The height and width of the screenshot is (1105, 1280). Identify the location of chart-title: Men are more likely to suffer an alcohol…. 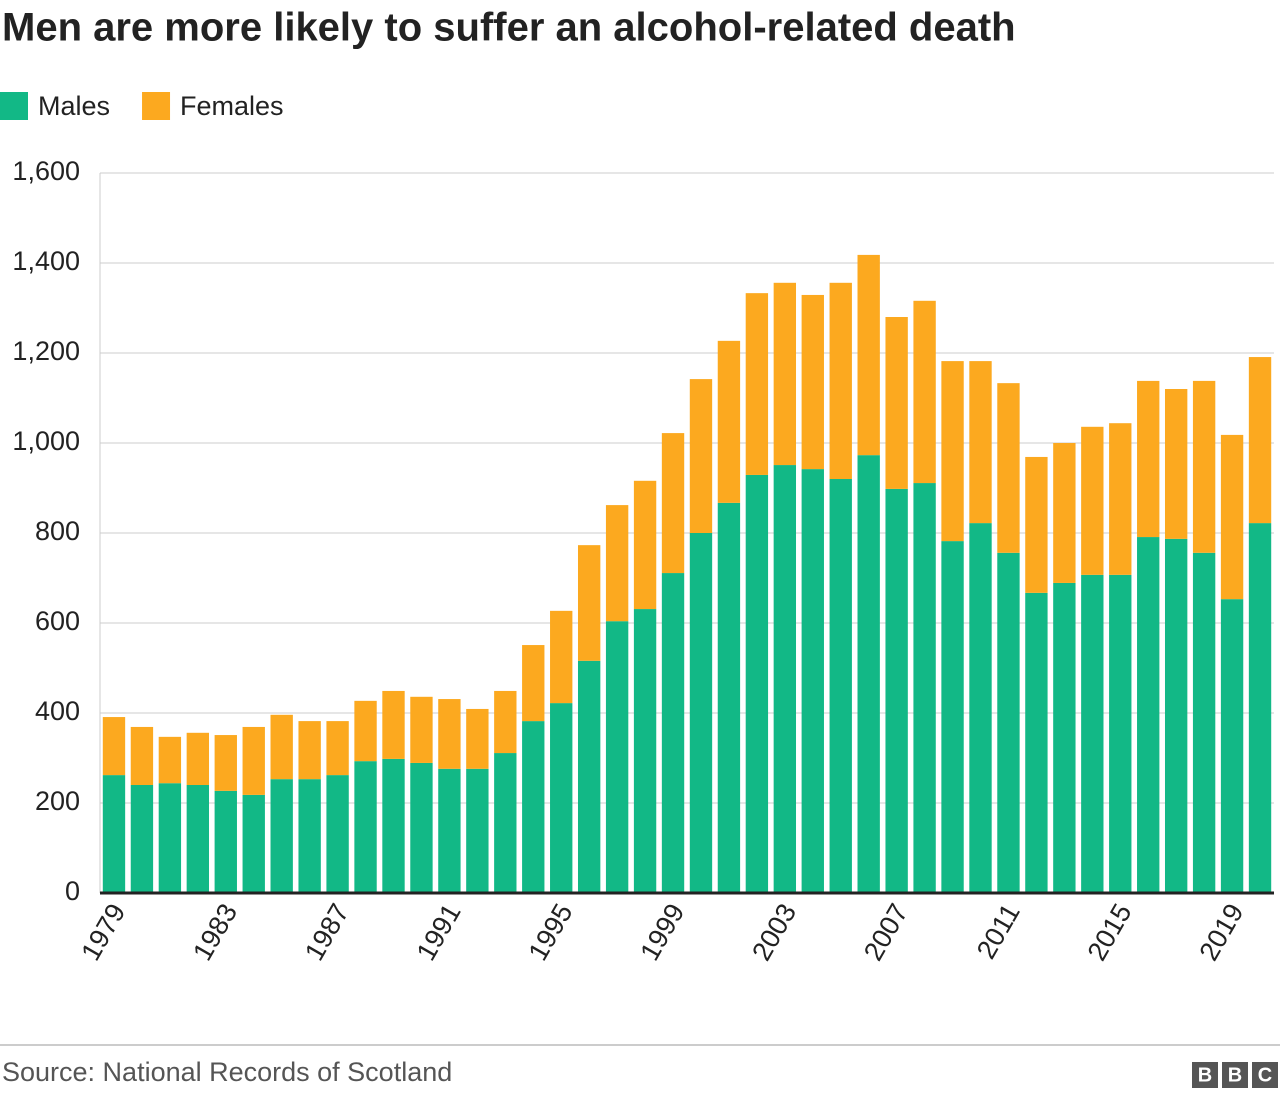
(509, 28).